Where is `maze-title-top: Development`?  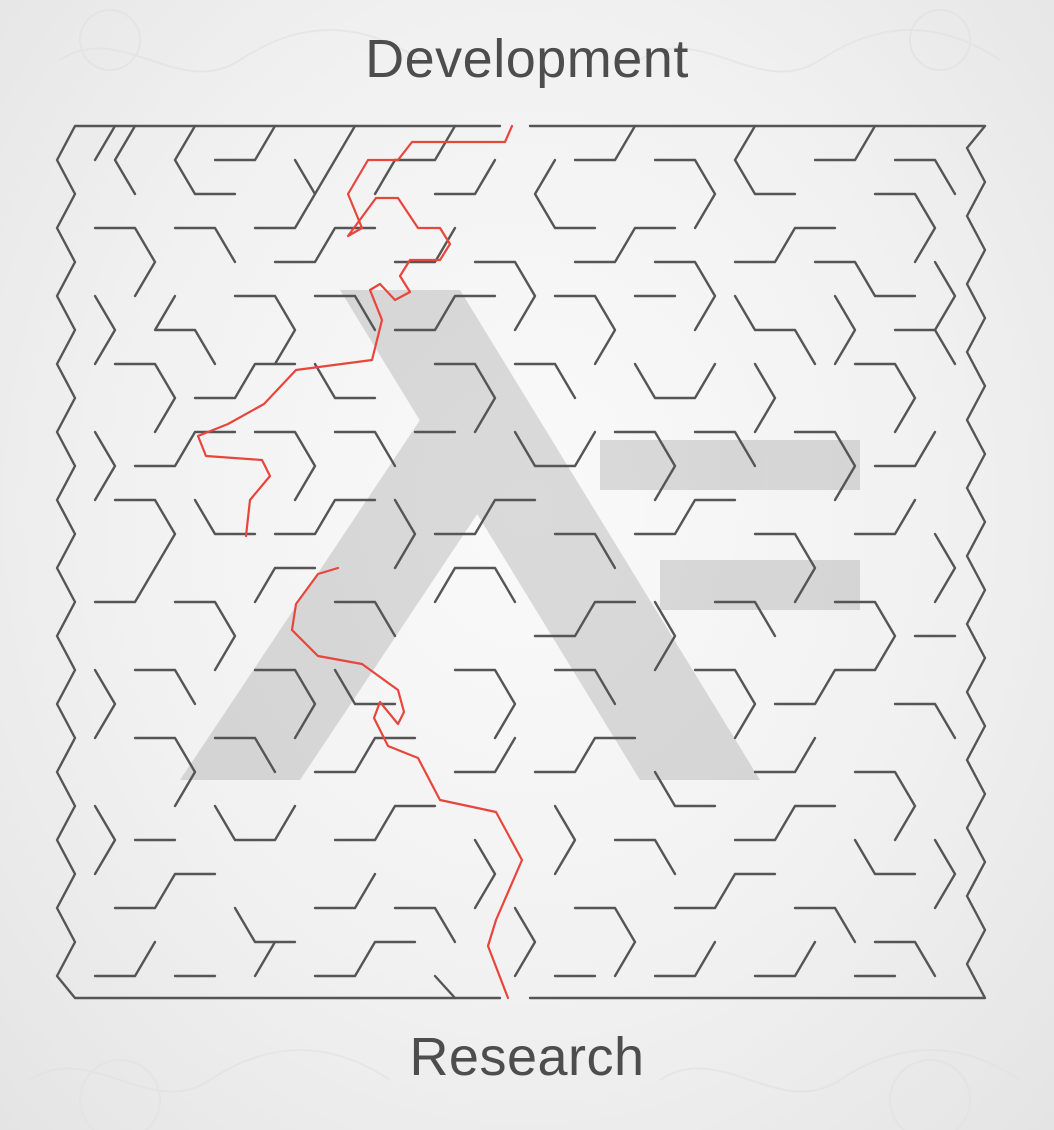
maze-title-top: Development is located at coordinates (527, 59).